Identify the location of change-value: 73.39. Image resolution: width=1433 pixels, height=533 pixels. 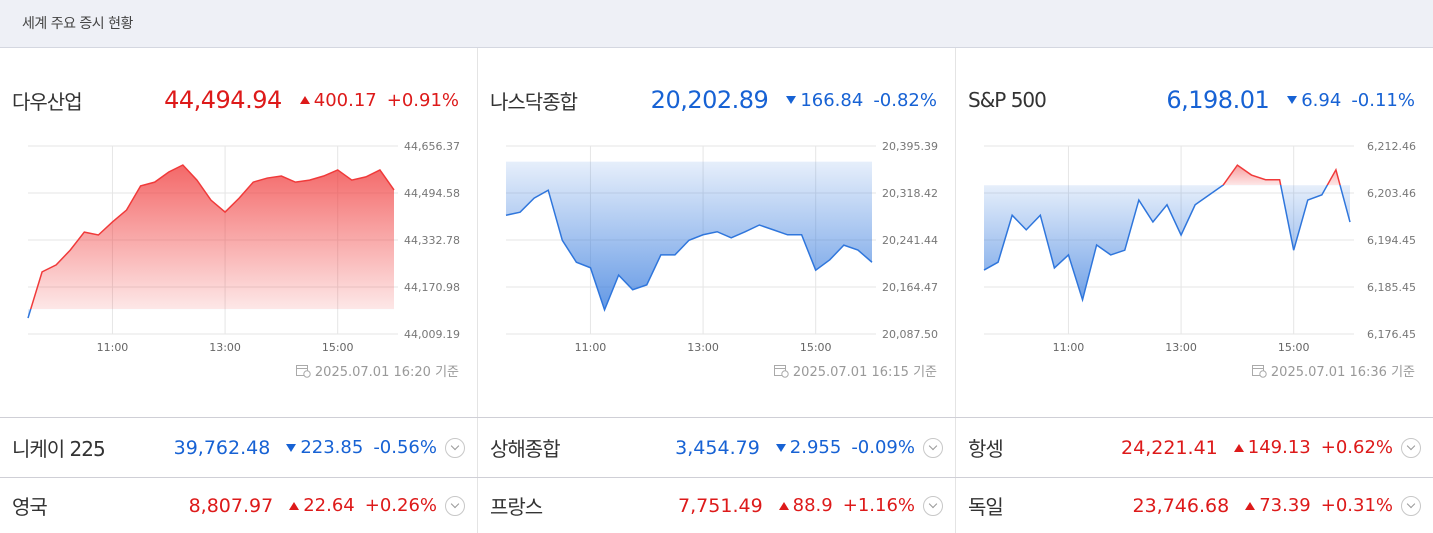
(1285, 505).